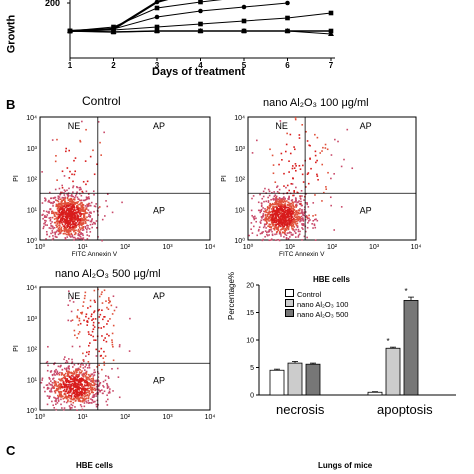 This screenshot has width=474, height=474. What do you see at coordinates (332, 247) in the screenshot?
I see `flow-xtick-label: 10²` at bounding box center [332, 247].